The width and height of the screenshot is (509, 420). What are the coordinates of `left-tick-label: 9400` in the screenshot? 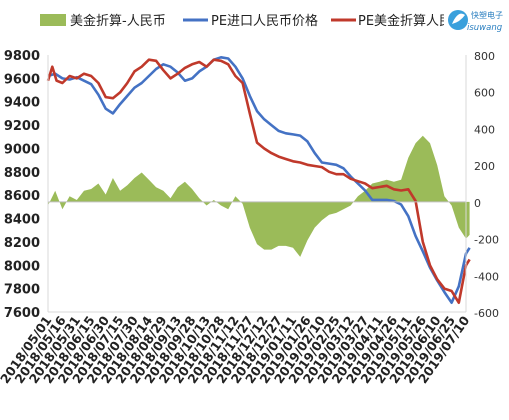 It's located at (22, 103).